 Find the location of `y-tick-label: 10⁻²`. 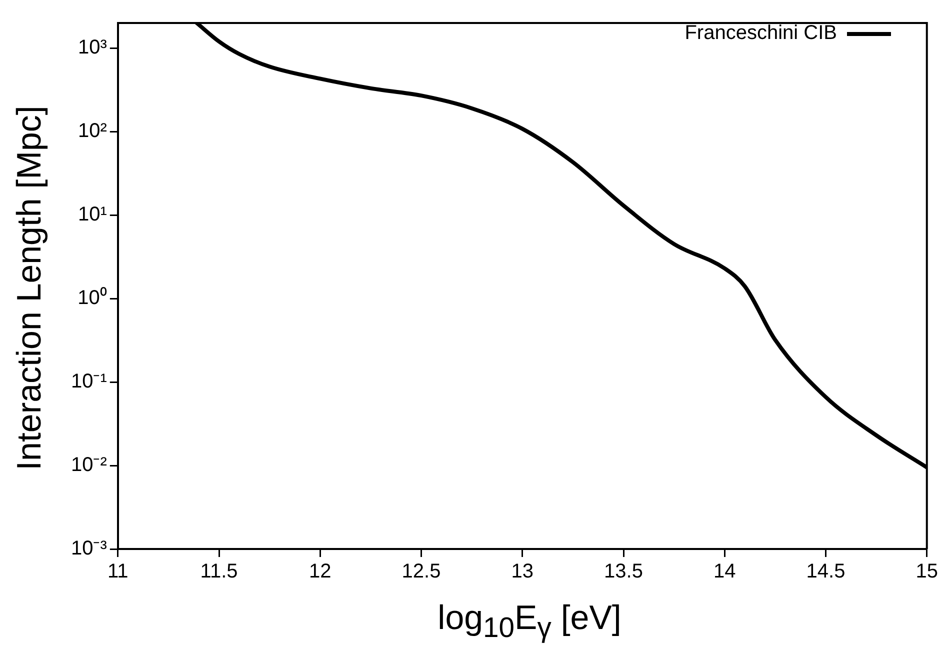

y-tick-label: 10⁻² is located at coordinates (89, 465).